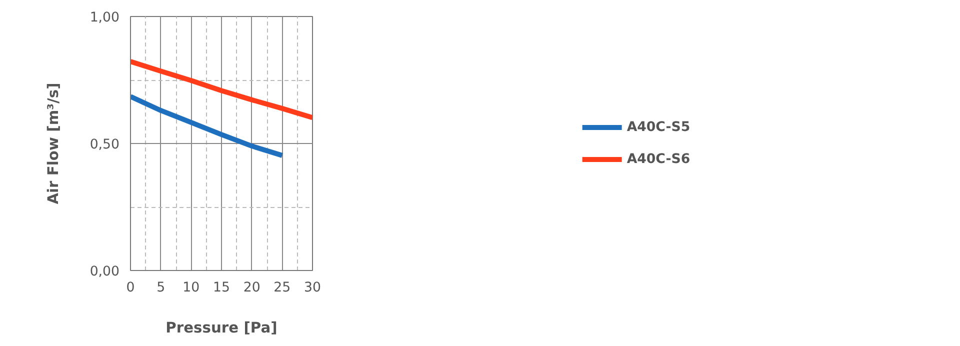  What do you see at coordinates (105, 272) in the screenshot?
I see `y-tick-label: 0,00` at bounding box center [105, 272].